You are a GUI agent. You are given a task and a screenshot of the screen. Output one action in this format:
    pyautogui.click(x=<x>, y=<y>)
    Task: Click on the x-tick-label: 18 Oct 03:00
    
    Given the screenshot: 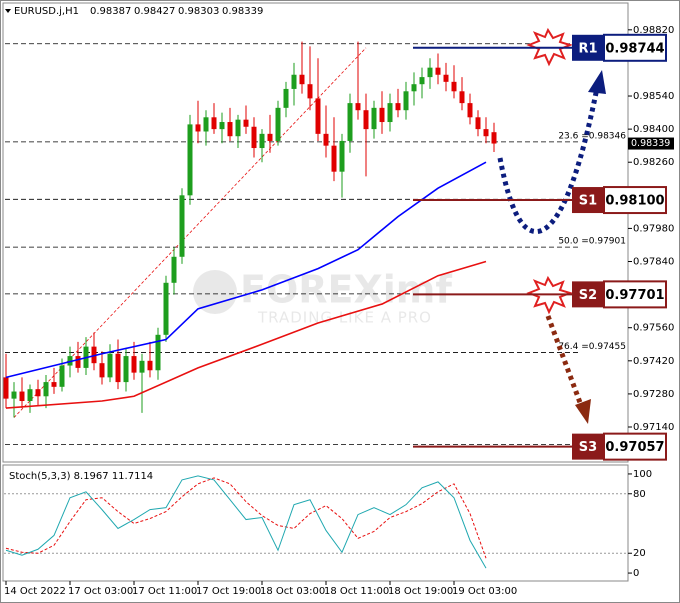 What is the action you would take?
    pyautogui.click(x=292, y=591)
    